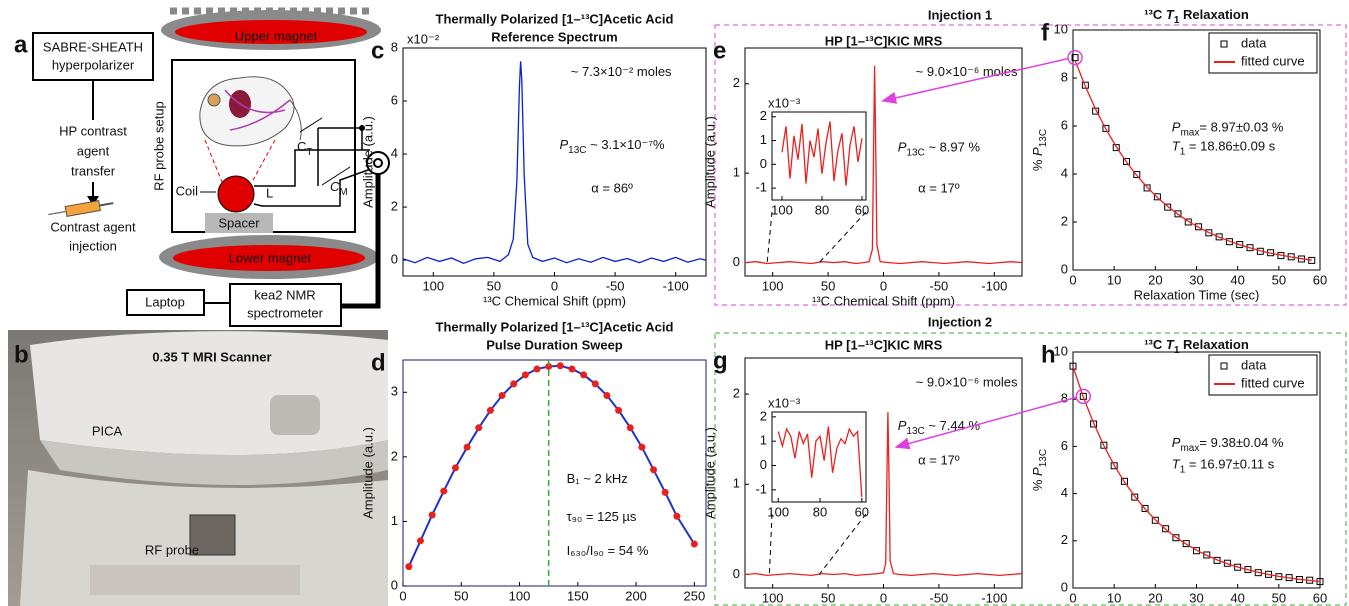 This screenshot has width=1349, height=606. What do you see at coordinates (1224, 44) in the screenshot?
I see `legend-swatch` at bounding box center [1224, 44].